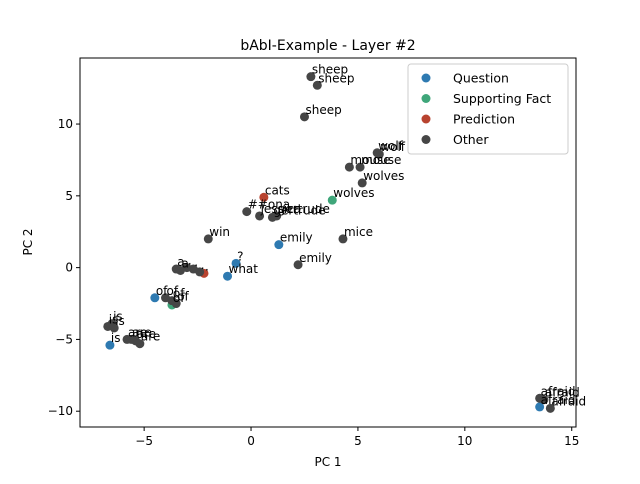 Image resolution: width=640 pixels, height=484 pixels. Describe the element at coordinates (571, 441) in the screenshot. I see `x-tick-label: 15` at that location.